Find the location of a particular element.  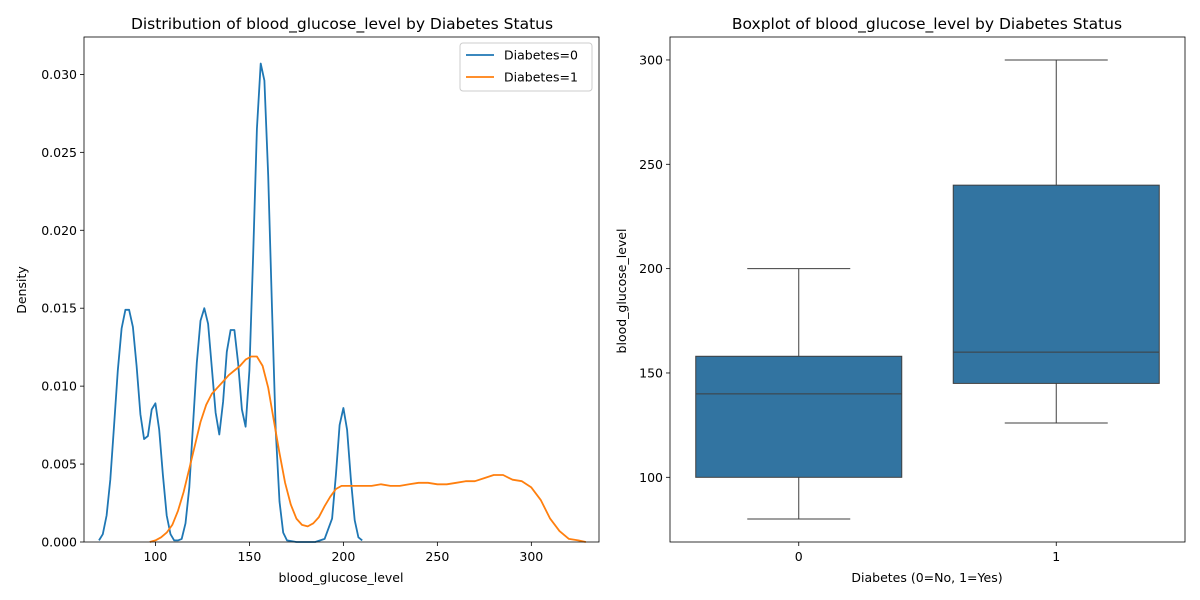

y-axis-label: blood_glucose_level is located at coordinates (621, 291).